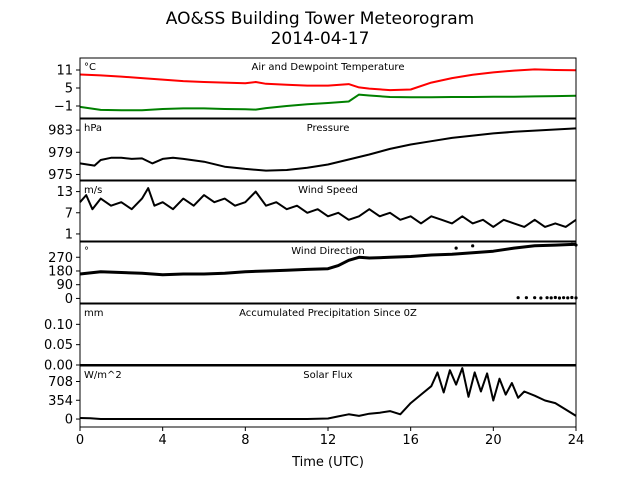 Image resolution: width=640 pixels, height=480 pixels. Describe the element at coordinates (327, 462) in the screenshot. I see `x-axis-label: Time (UTC)` at that location.